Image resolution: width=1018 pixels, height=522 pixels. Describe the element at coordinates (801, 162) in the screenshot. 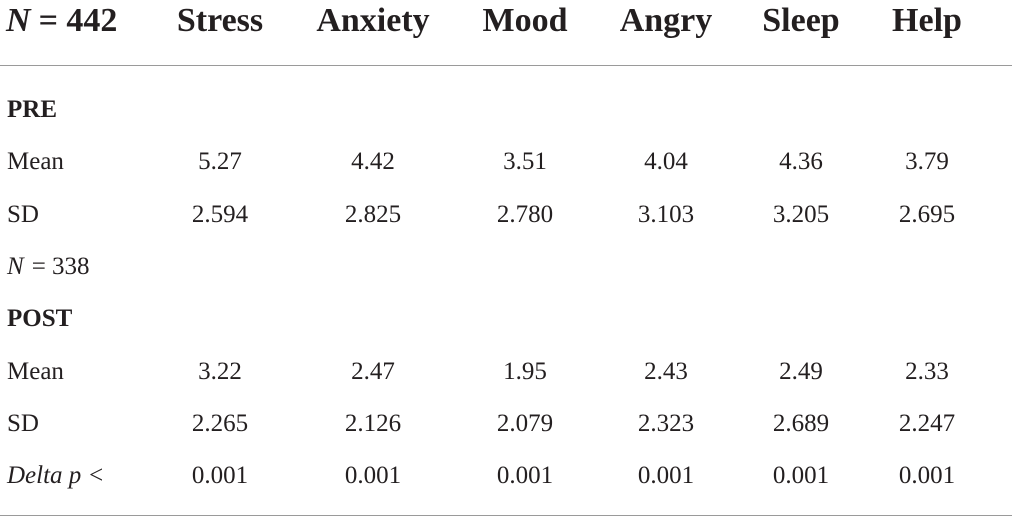

I see `value-cell: 4.36` at that location.